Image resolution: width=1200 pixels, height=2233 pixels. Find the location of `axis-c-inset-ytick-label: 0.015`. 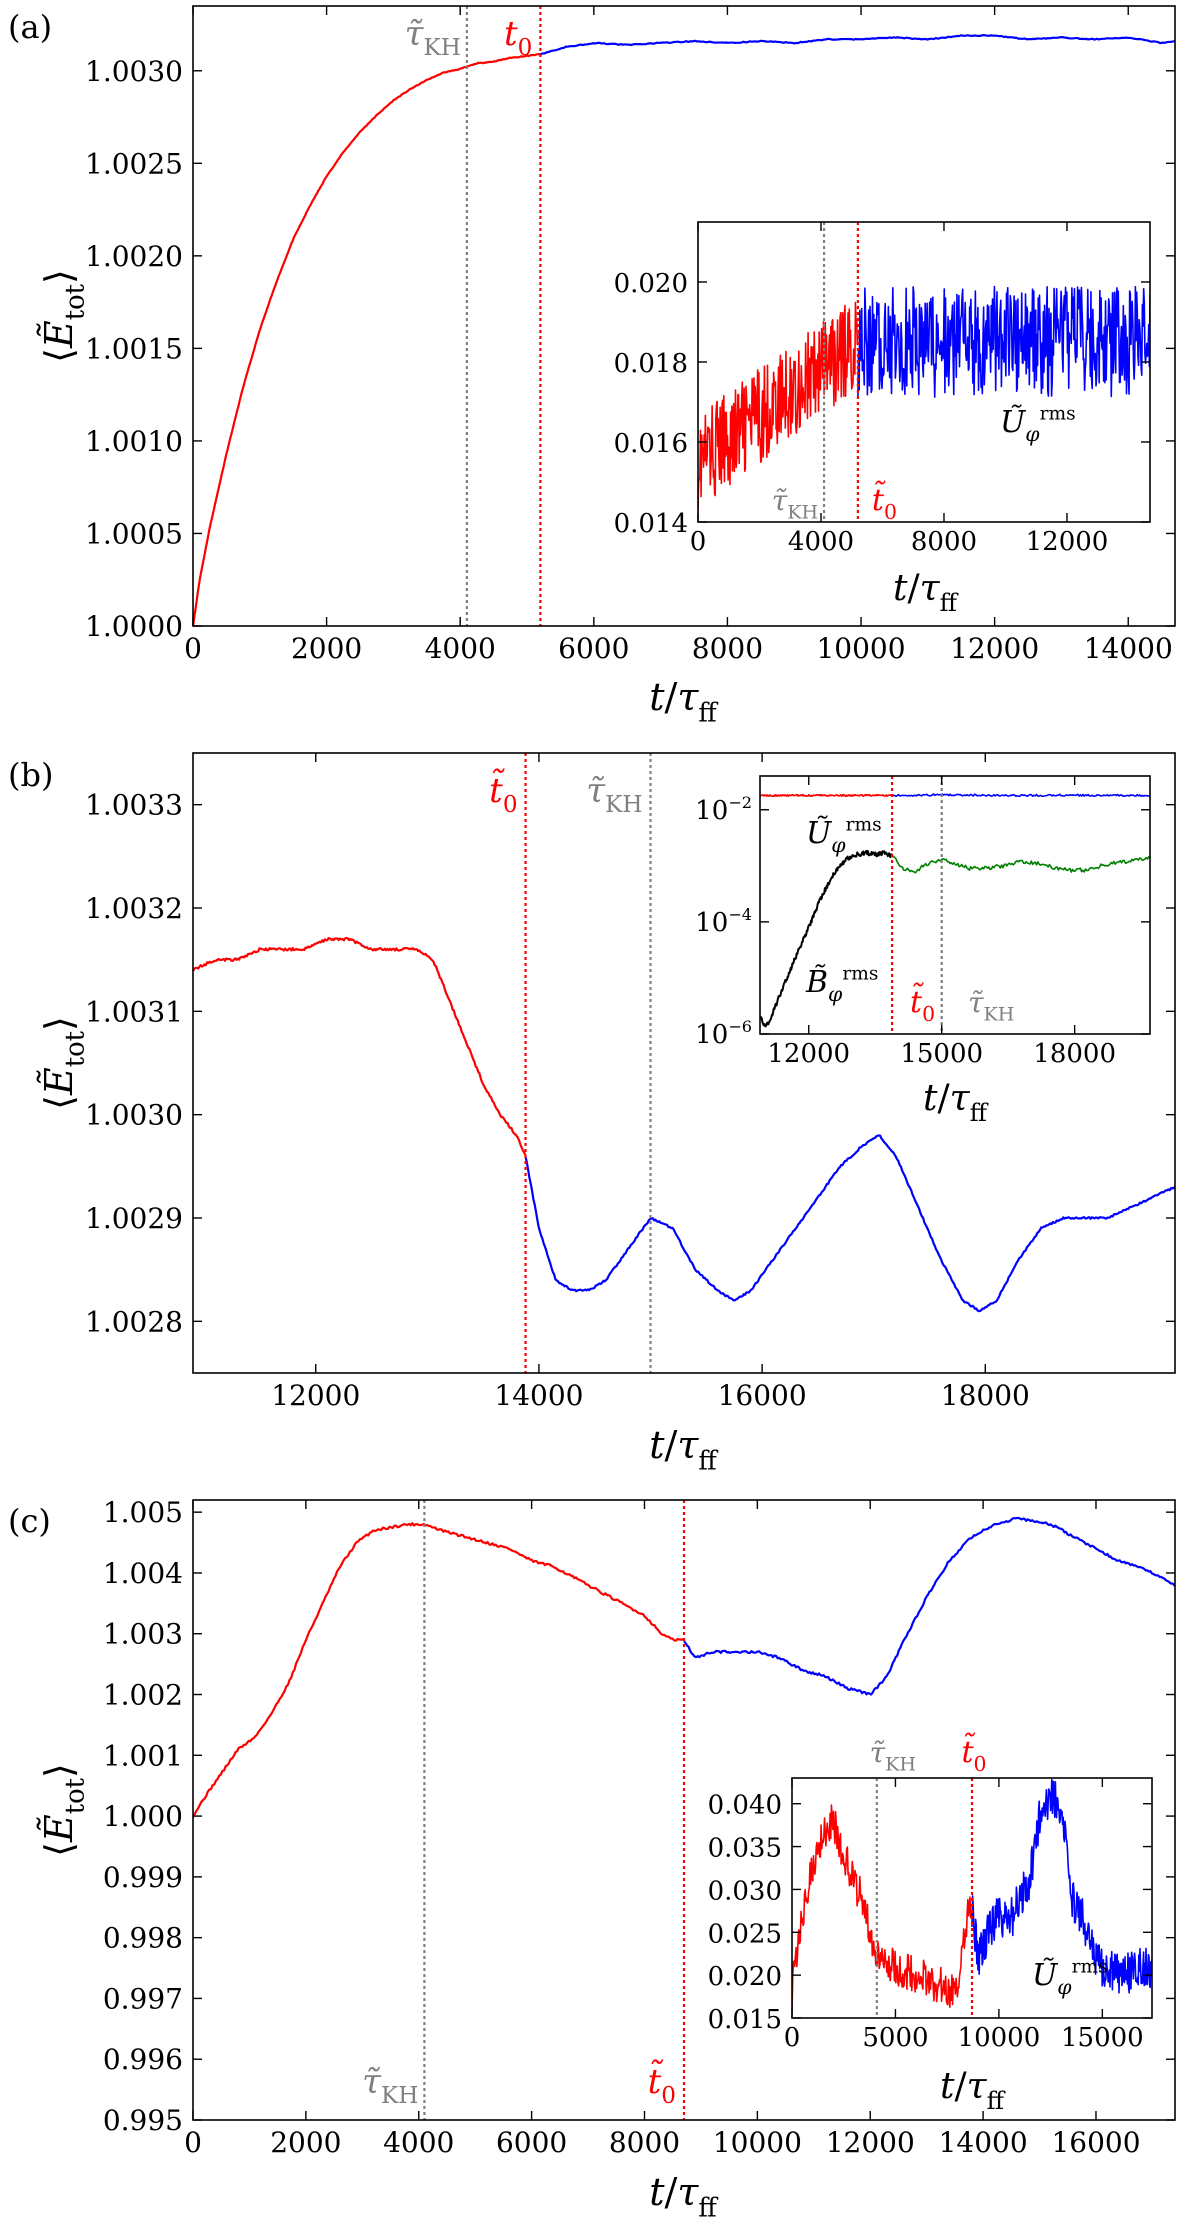

axis-c-inset-ytick-label: 0.015 is located at coordinates (745, 2020).